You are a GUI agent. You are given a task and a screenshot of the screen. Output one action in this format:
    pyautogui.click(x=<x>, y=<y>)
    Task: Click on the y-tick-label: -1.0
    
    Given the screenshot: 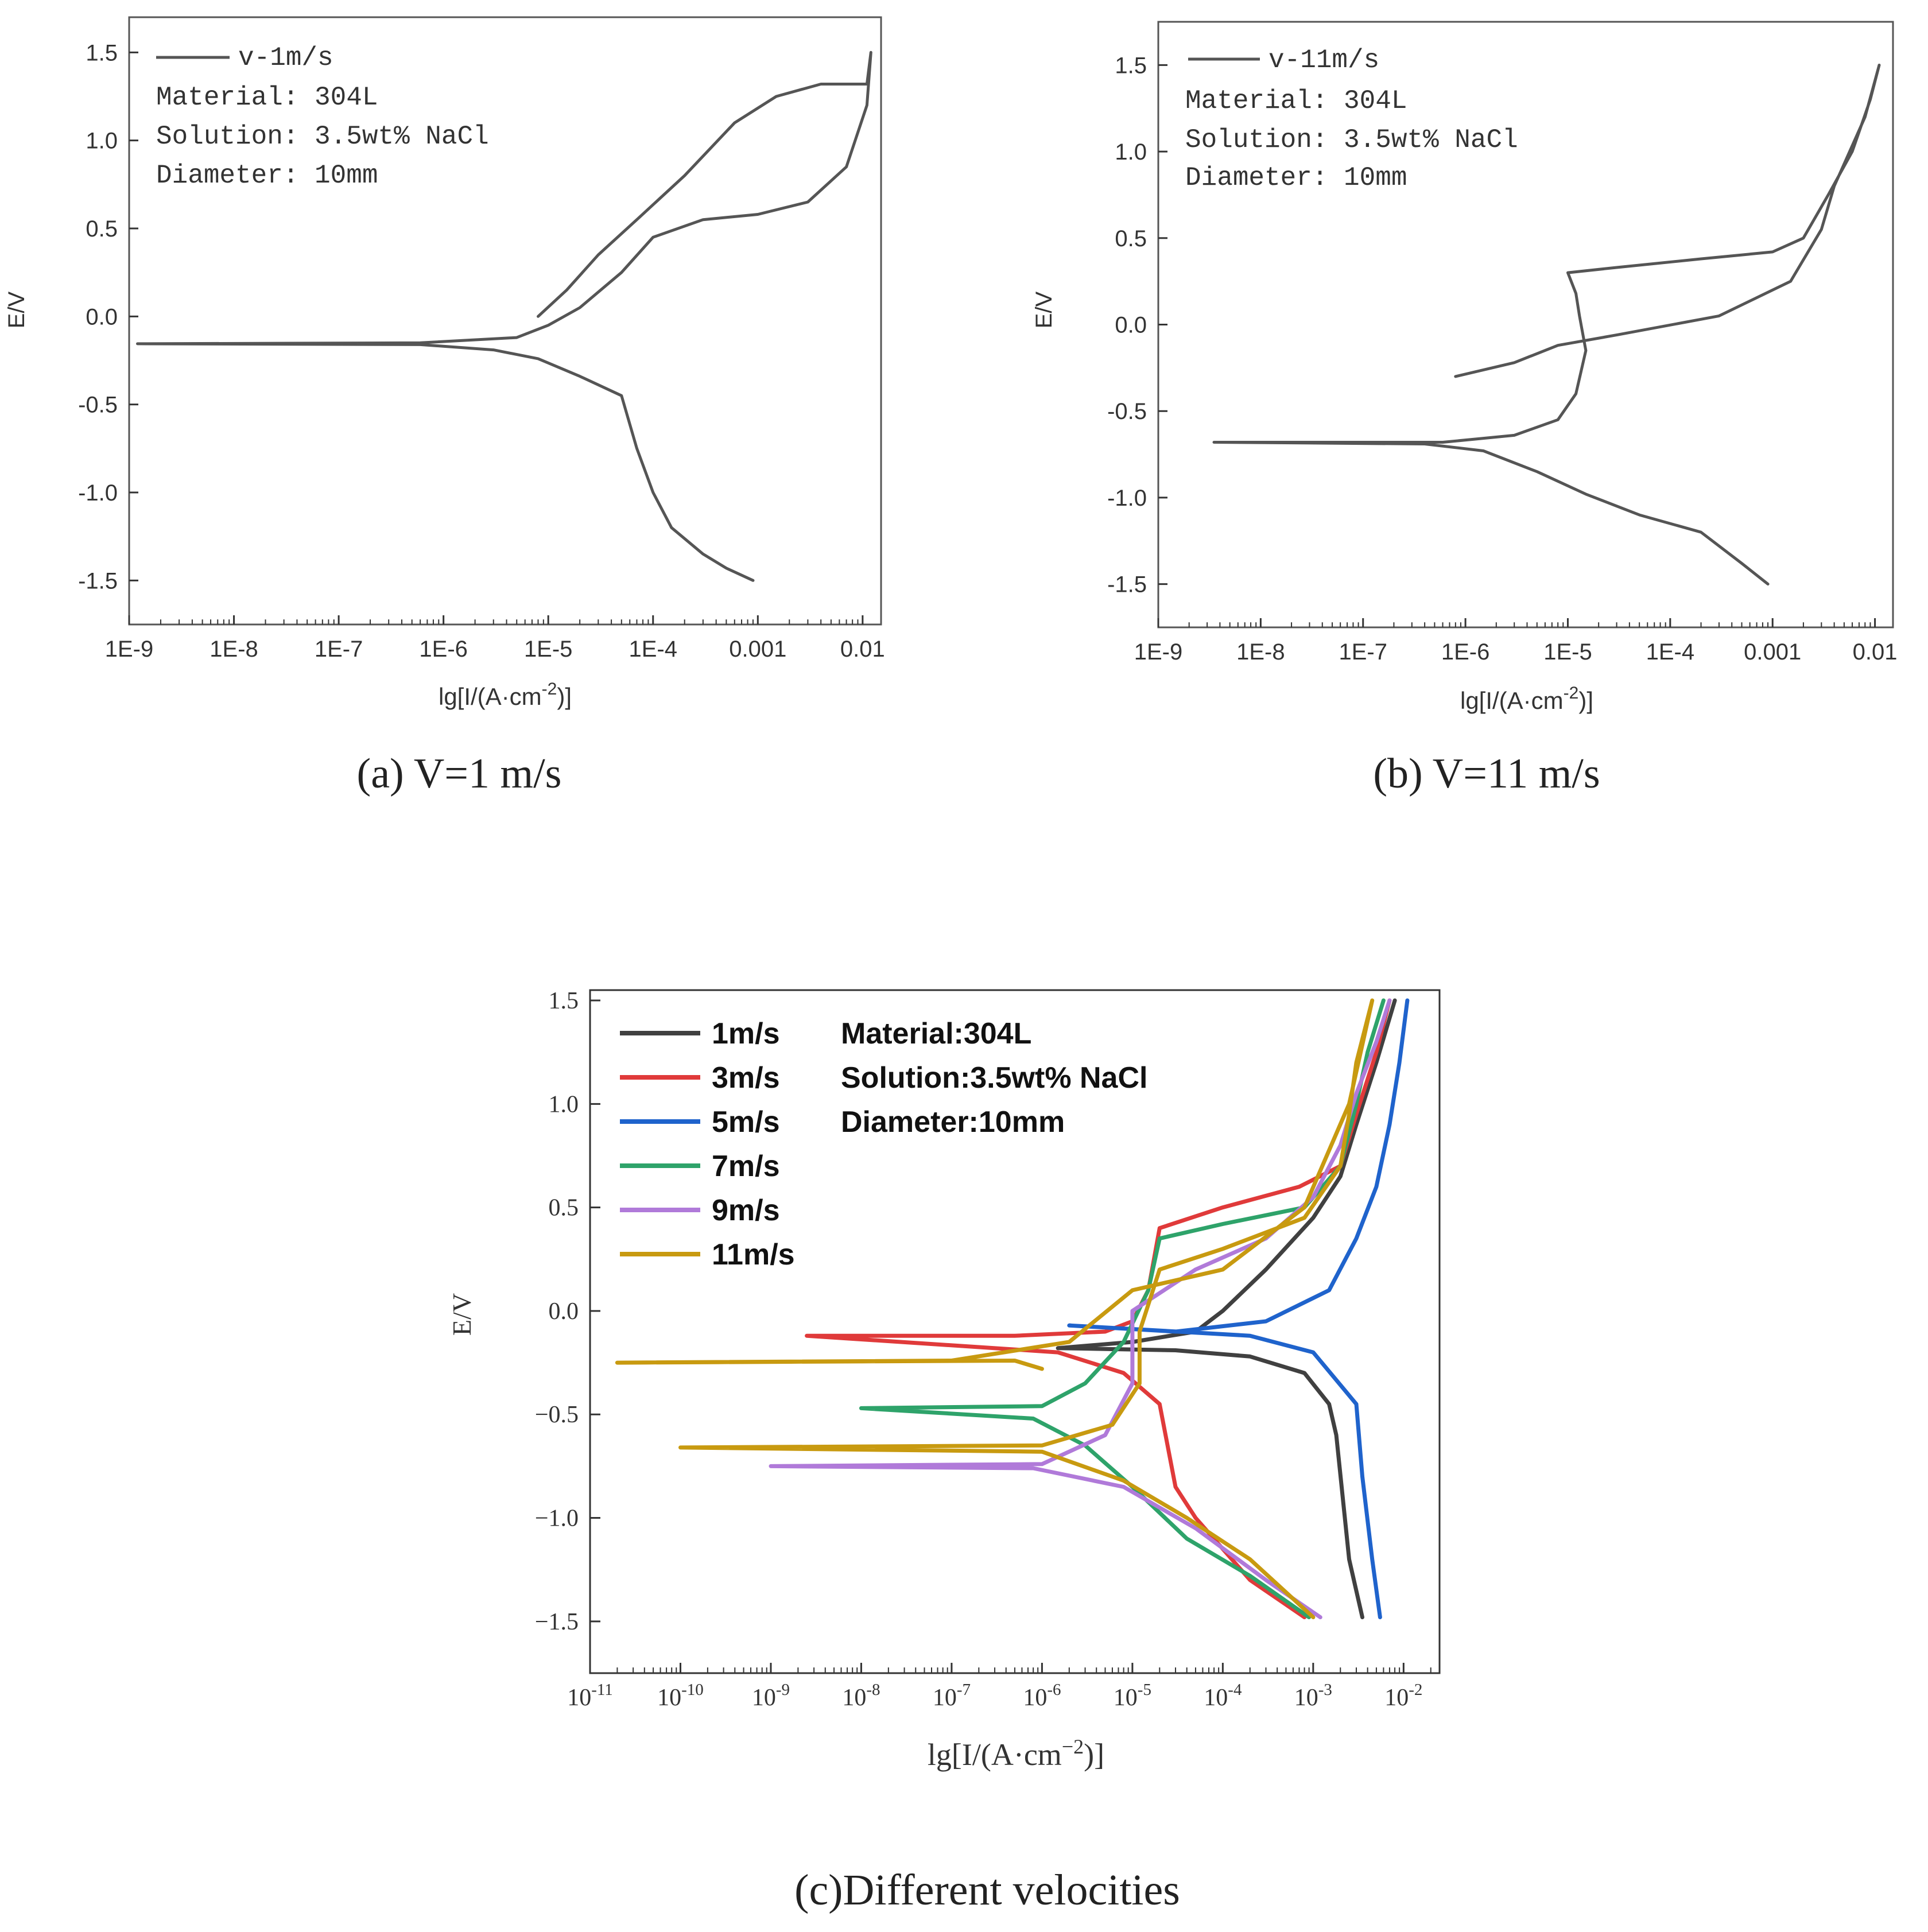 What is the action you would take?
    pyautogui.click(x=98, y=493)
    